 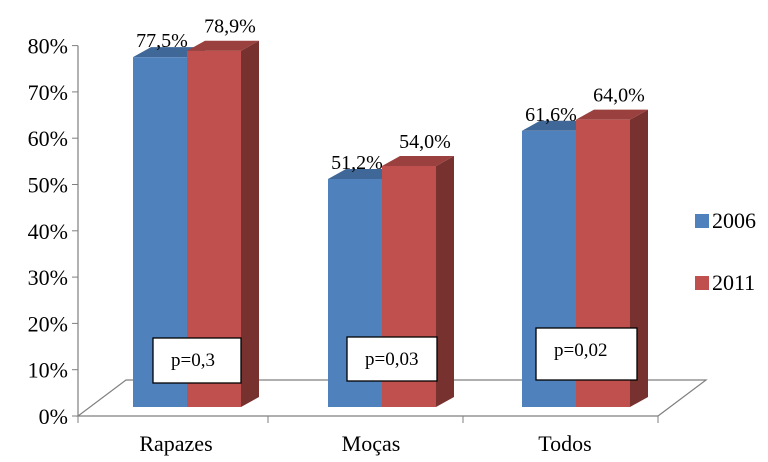 I want to click on y-tick-label: 50%, so click(x=48, y=185).